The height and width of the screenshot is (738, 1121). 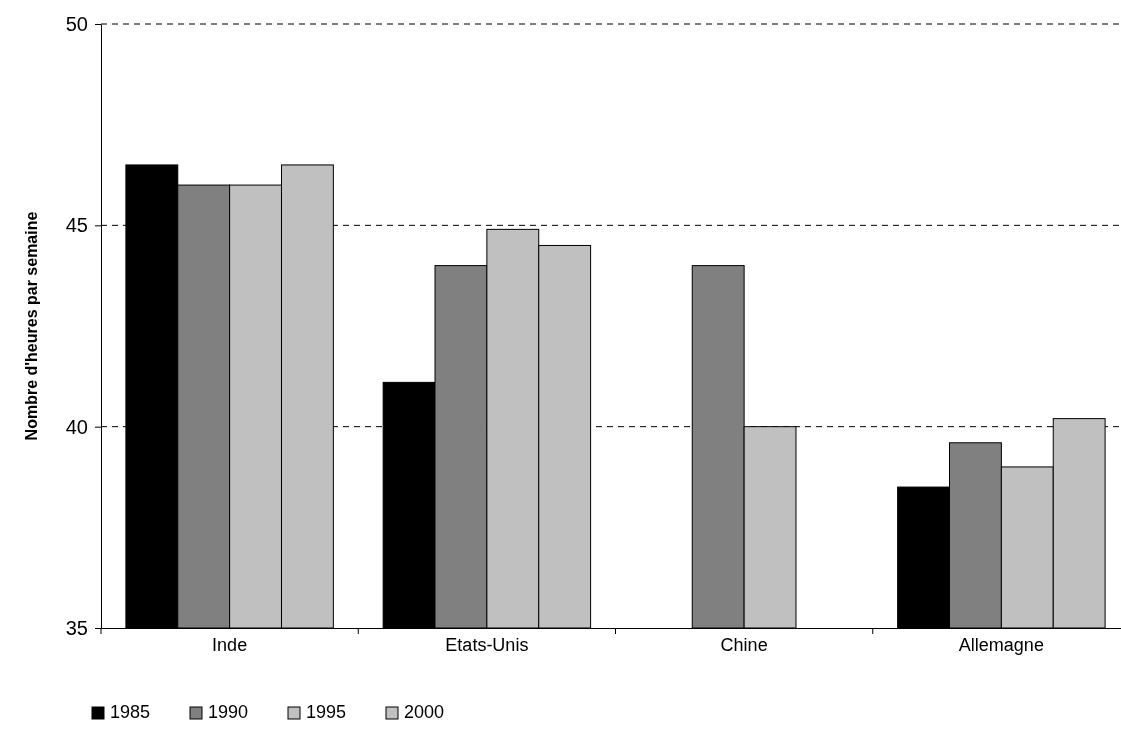 I want to click on y-tick-label: 35, so click(x=76, y=627).